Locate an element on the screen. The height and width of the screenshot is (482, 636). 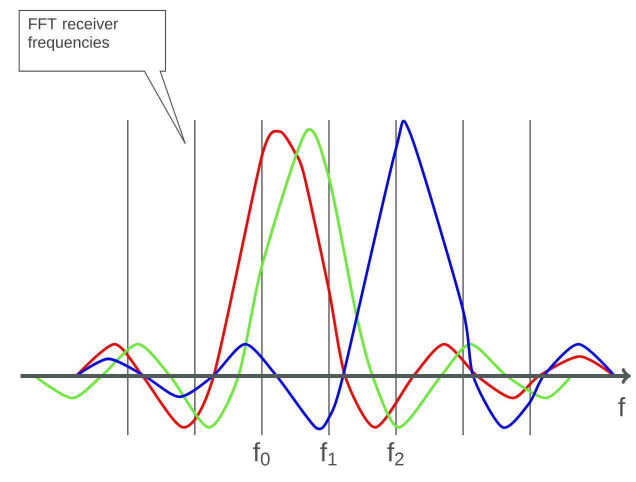
x-tick-label: f$_{0}$ is located at coordinates (261, 454).